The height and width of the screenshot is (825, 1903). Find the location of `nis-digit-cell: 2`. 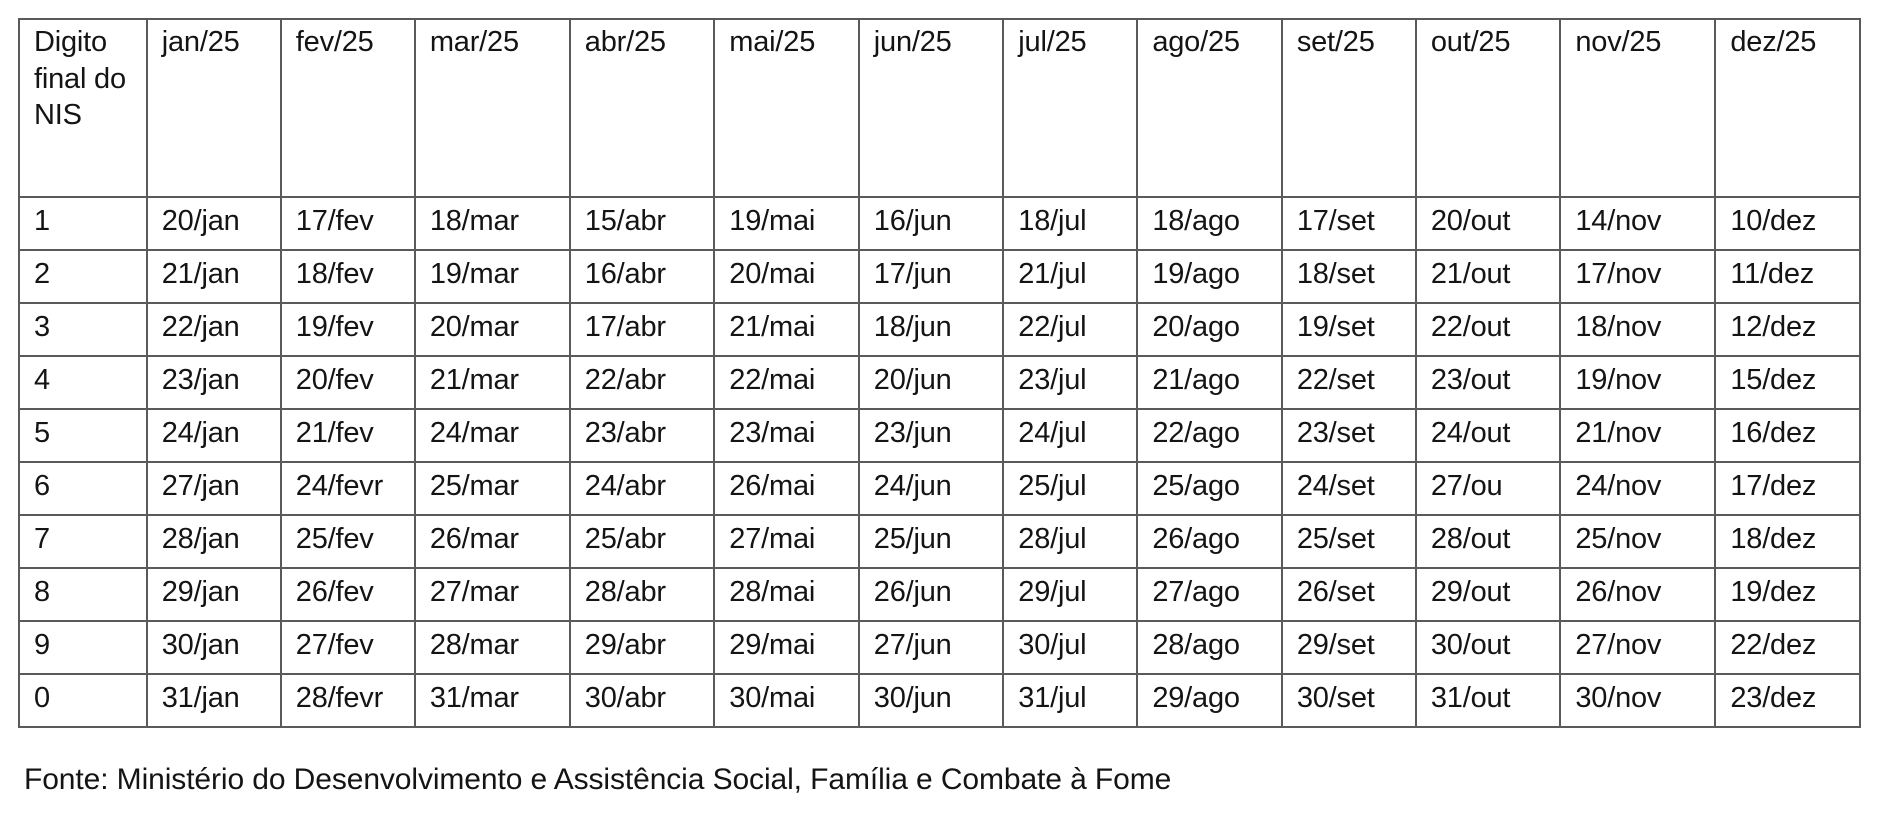

nis-digit-cell: 2 is located at coordinates (83, 276).